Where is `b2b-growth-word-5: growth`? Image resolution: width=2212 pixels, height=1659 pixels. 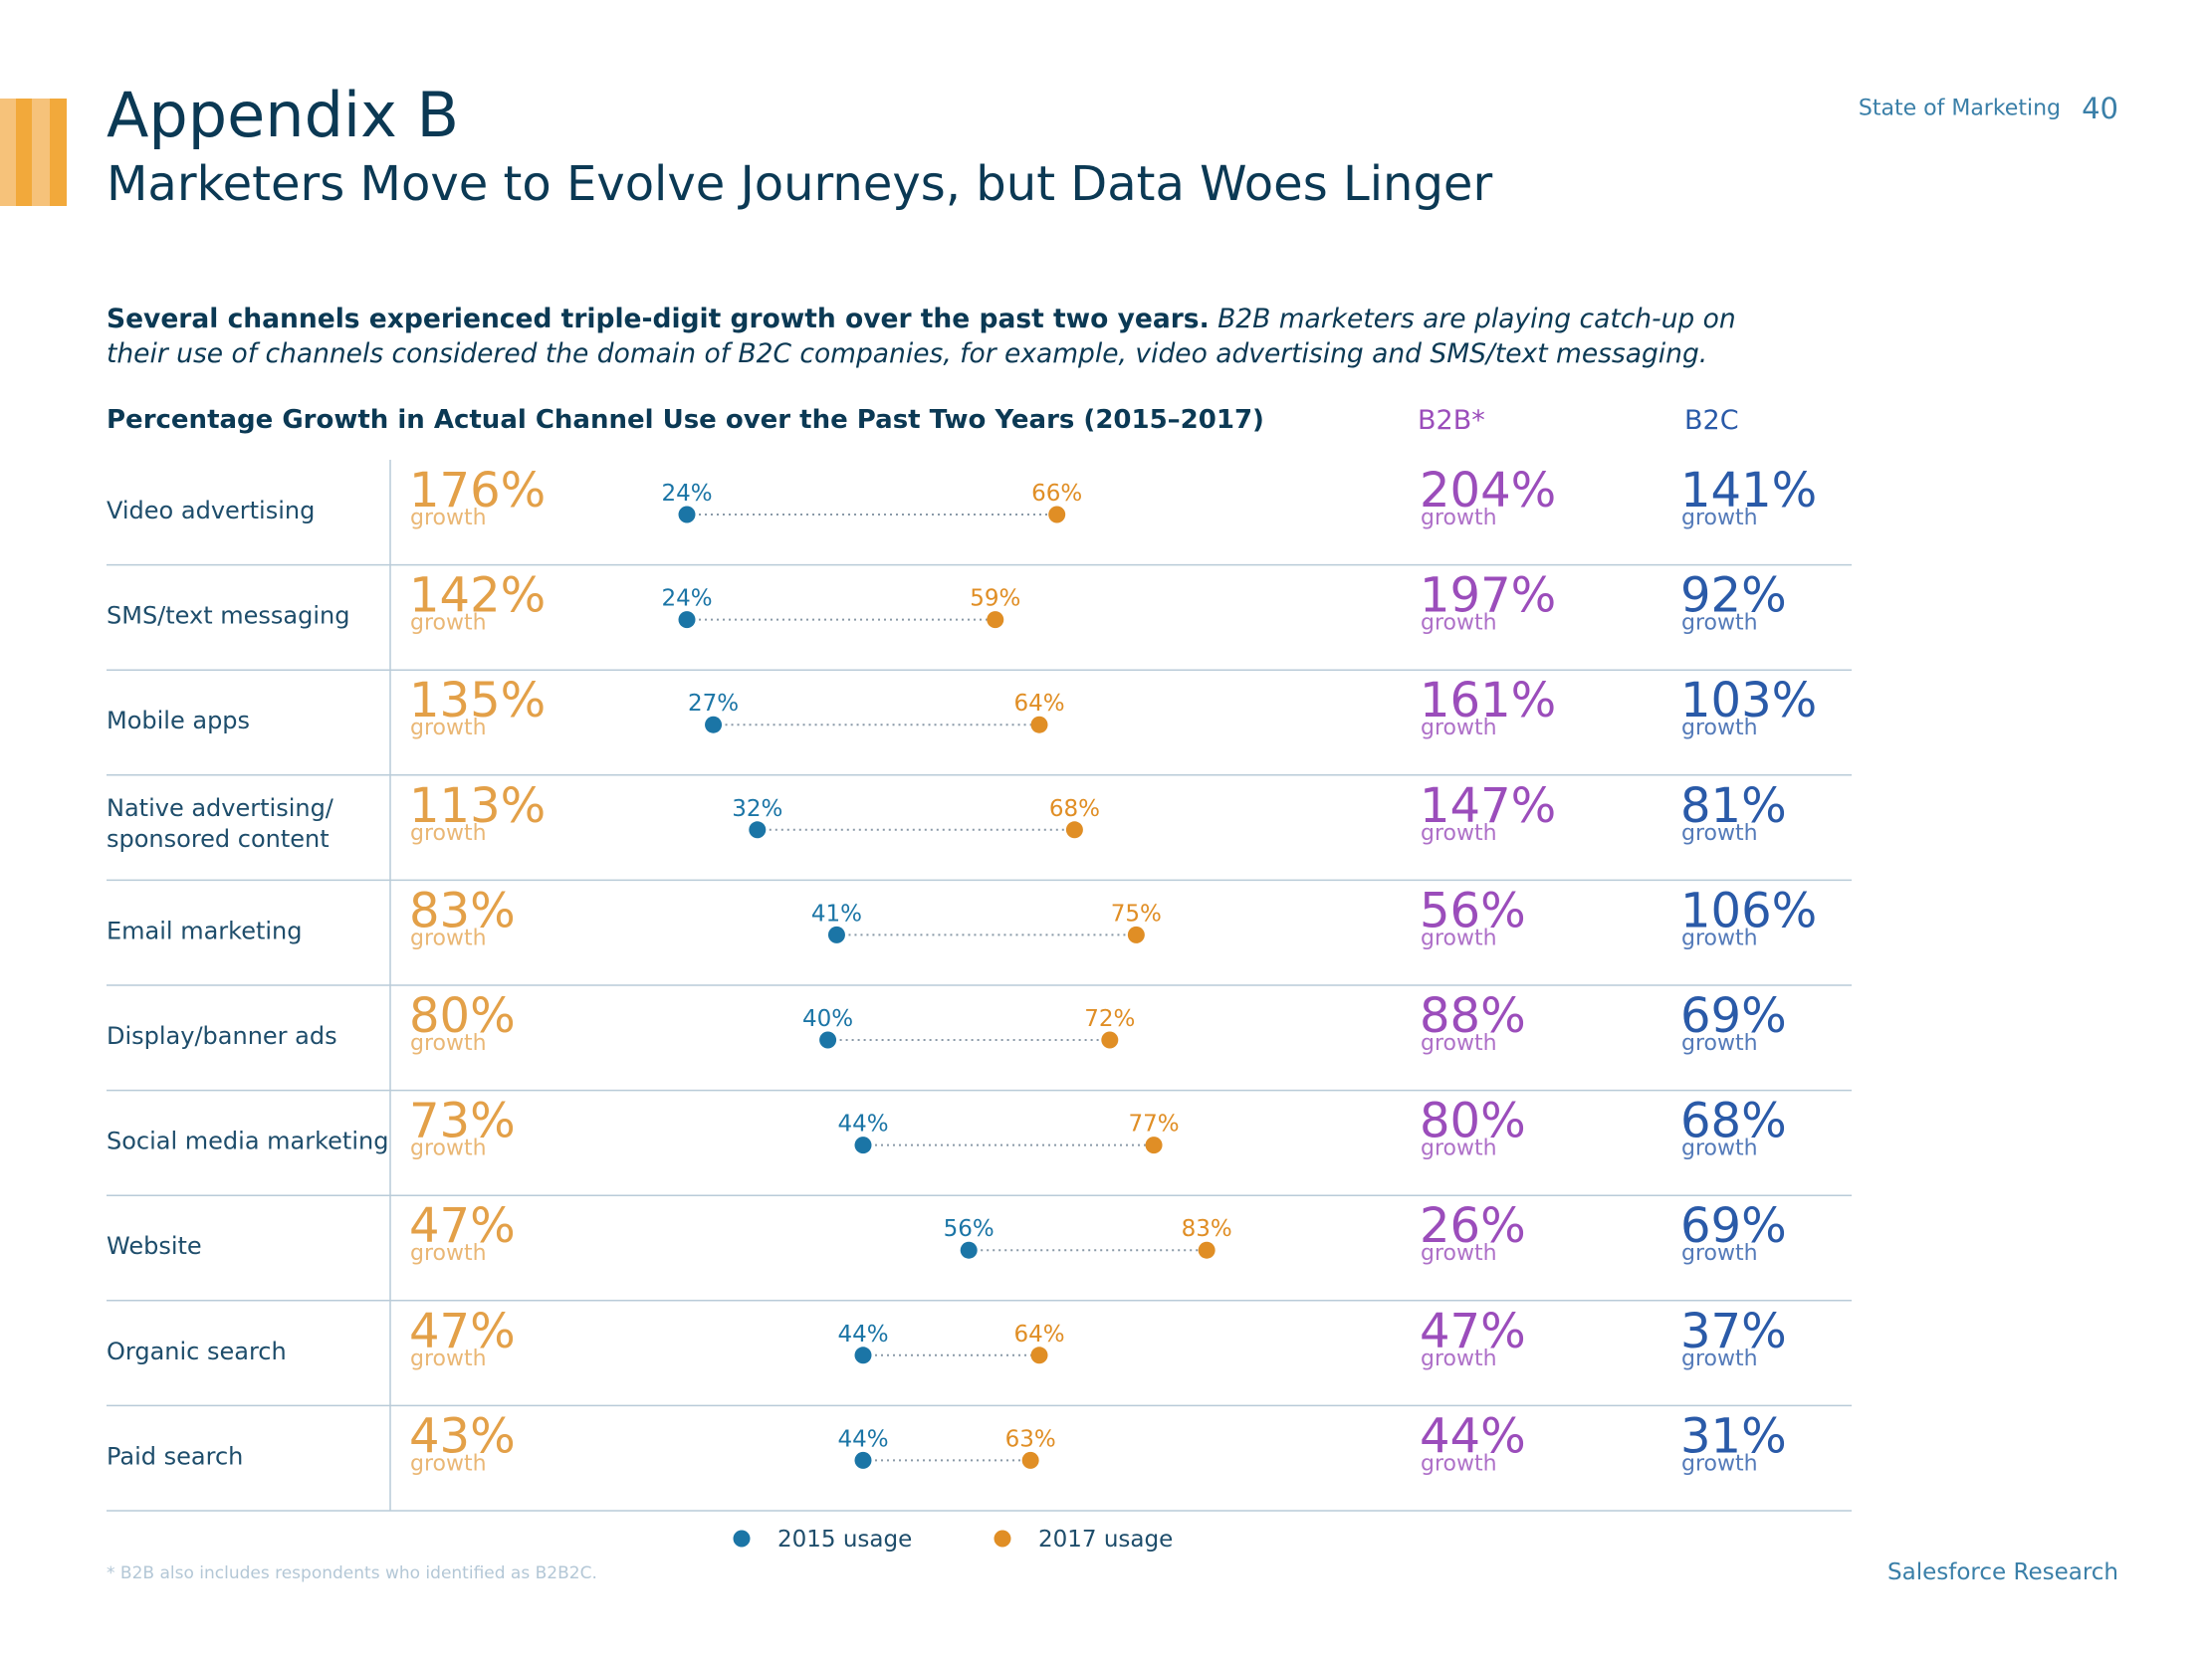 b2b-growth-word-5: growth is located at coordinates (1459, 938).